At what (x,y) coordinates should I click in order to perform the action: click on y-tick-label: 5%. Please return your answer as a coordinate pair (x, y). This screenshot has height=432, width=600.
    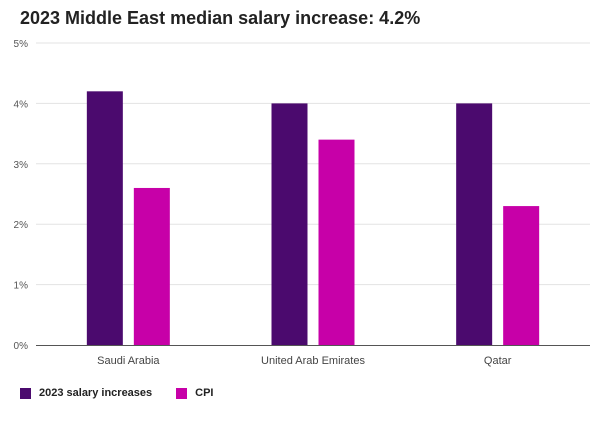
    Looking at the image, I should click on (21, 44).